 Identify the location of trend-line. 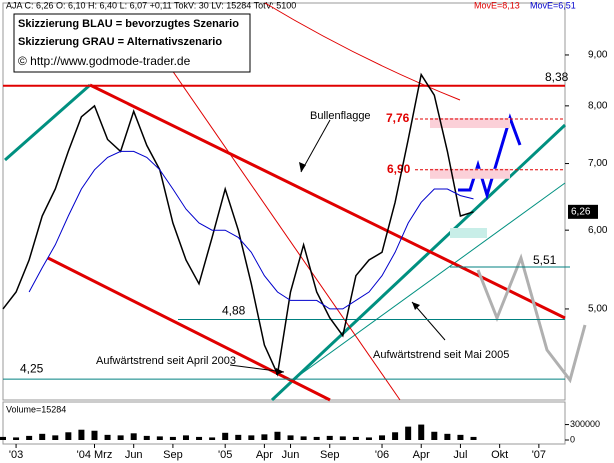
(47, 122).